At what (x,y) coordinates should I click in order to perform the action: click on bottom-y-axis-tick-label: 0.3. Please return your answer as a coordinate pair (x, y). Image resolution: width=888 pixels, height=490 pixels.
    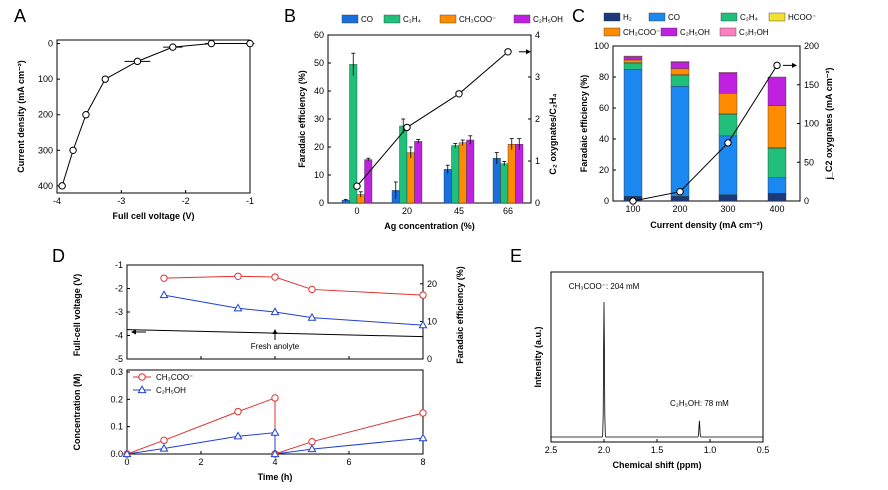
    Looking at the image, I should click on (116, 372).